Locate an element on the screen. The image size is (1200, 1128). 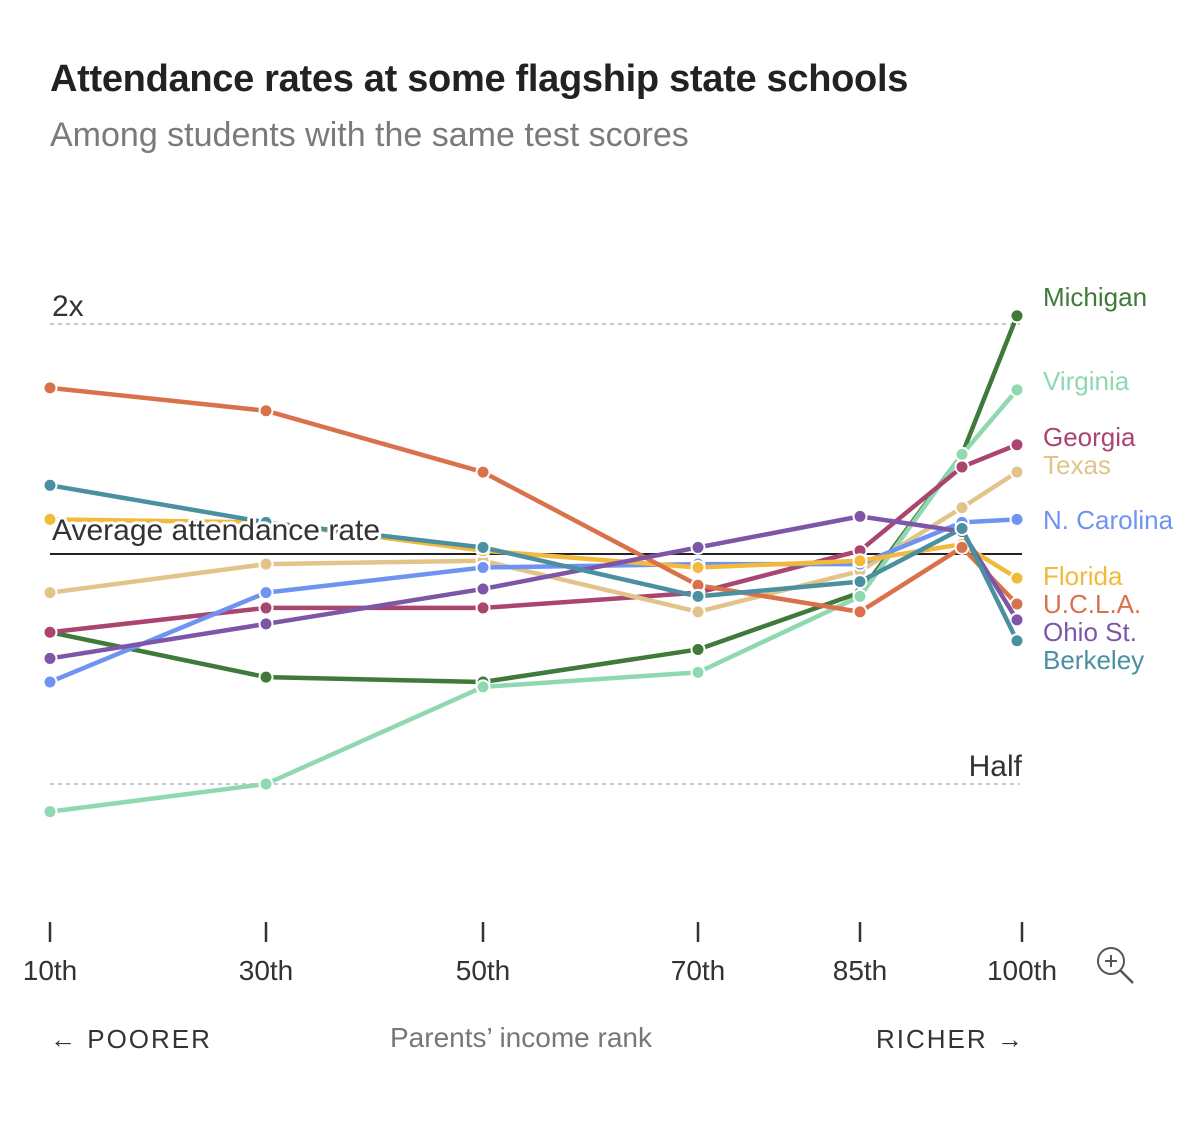
series-berkeley is located at coordinates (533, 563).